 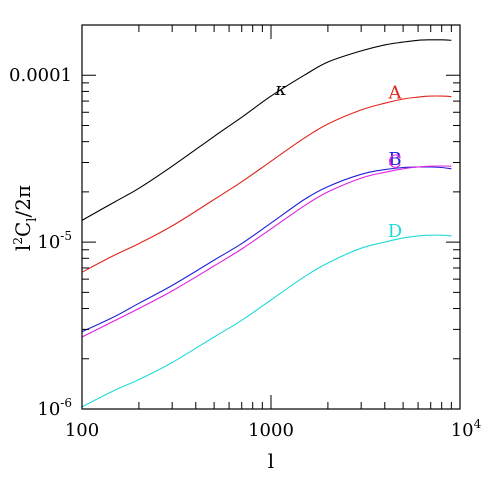 I want to click on y-axis-label: l2Cl/2π, so click(x=25, y=218).